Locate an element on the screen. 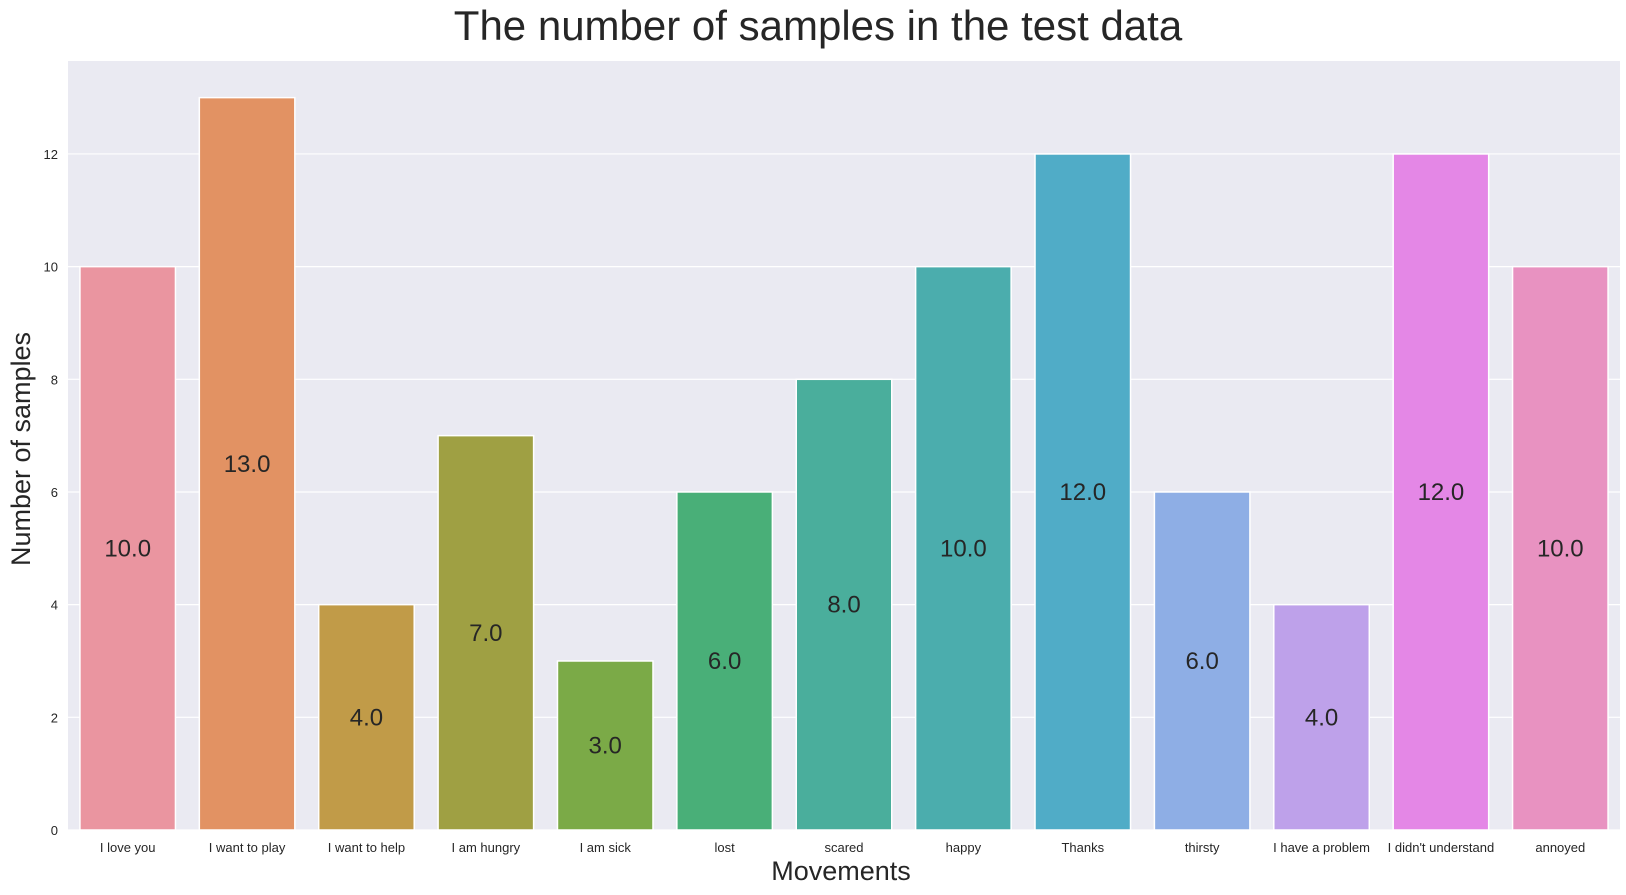 The height and width of the screenshot is (895, 1626). y-tick-label: 12 is located at coordinates (51, 154).